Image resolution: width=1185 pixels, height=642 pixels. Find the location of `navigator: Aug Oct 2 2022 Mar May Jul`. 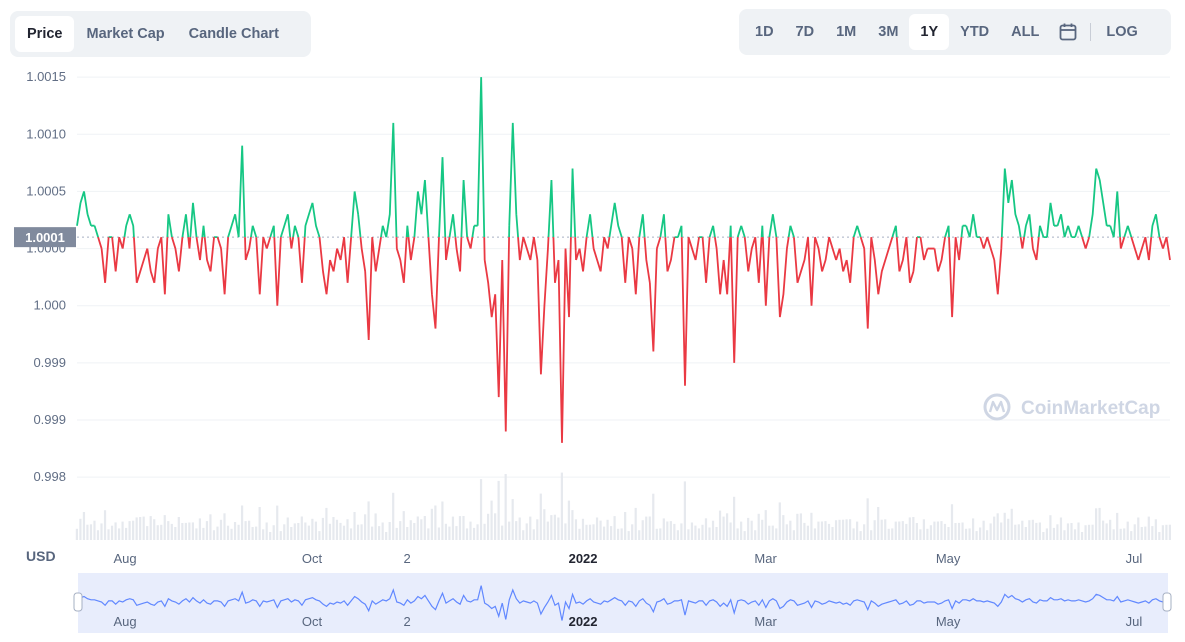

navigator: Aug Oct 2 2022 Mar May Jul is located at coordinates (622, 603).